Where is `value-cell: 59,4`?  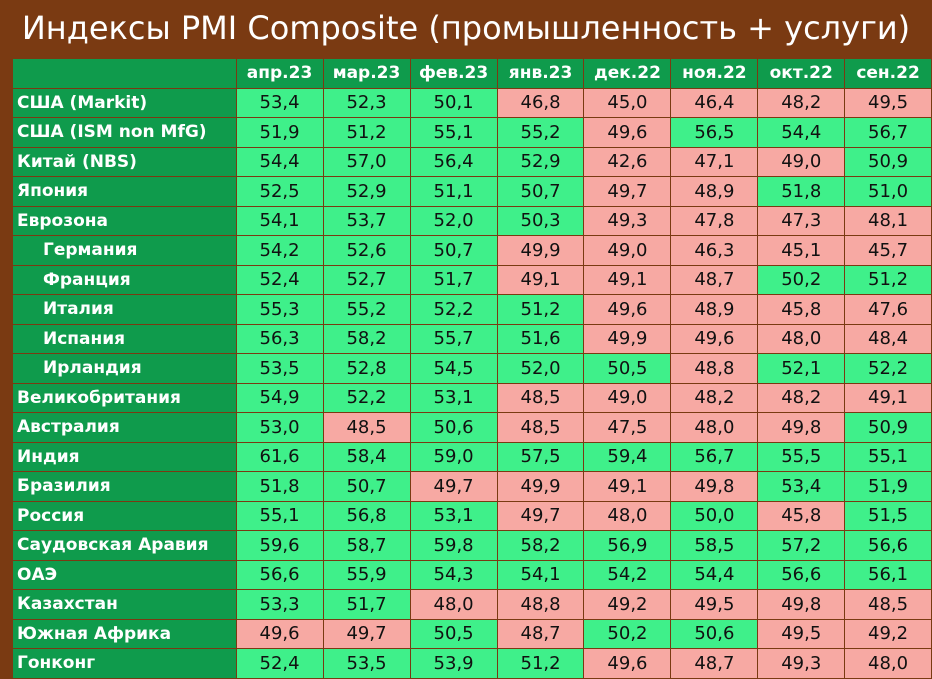
value-cell: 59,4 is located at coordinates (627, 456).